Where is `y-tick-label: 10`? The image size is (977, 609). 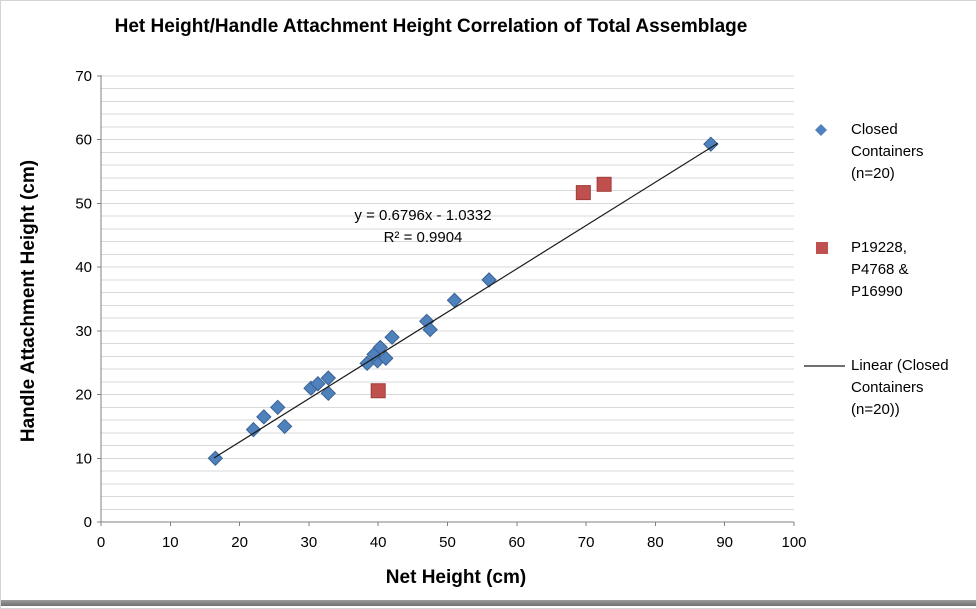 y-tick-label: 10 is located at coordinates (83, 458).